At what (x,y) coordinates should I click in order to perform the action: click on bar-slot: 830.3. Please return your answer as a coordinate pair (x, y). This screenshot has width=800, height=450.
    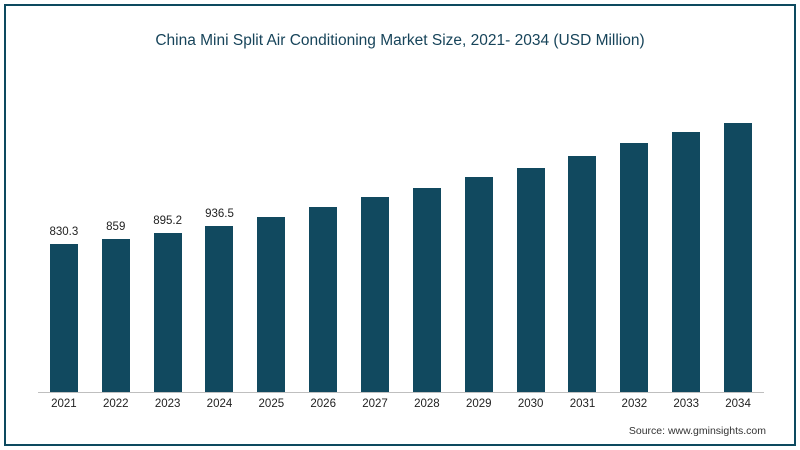
    Looking at the image, I should click on (64, 232).